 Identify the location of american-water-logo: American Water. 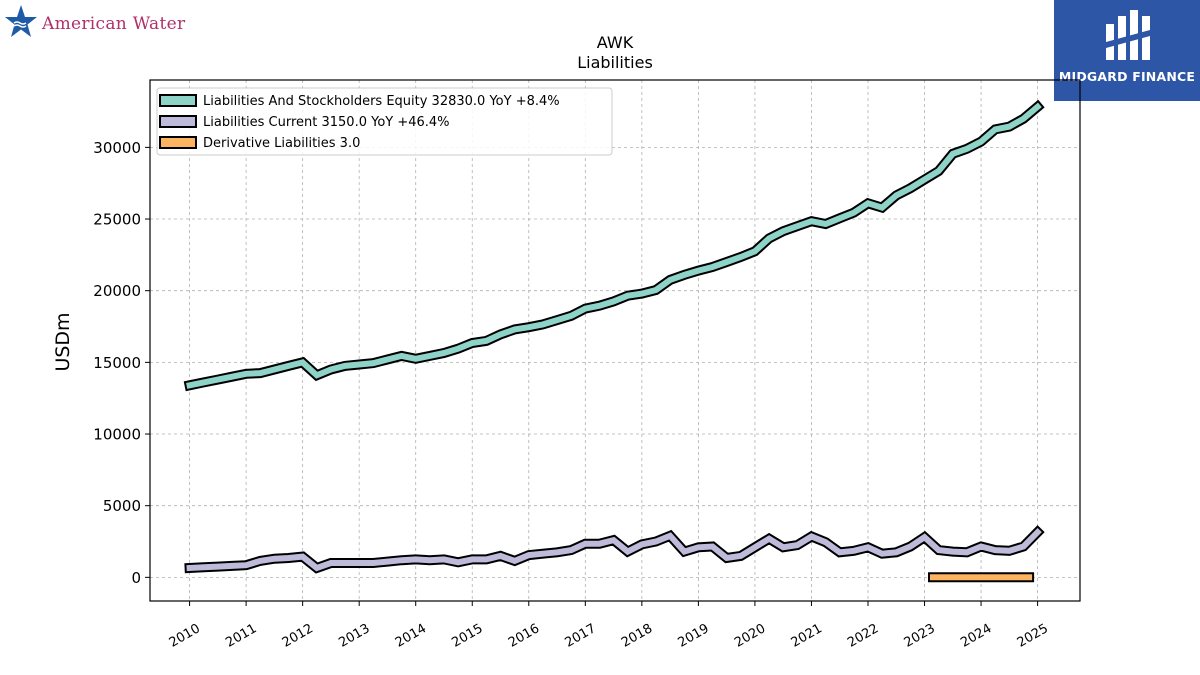
(134, 24).